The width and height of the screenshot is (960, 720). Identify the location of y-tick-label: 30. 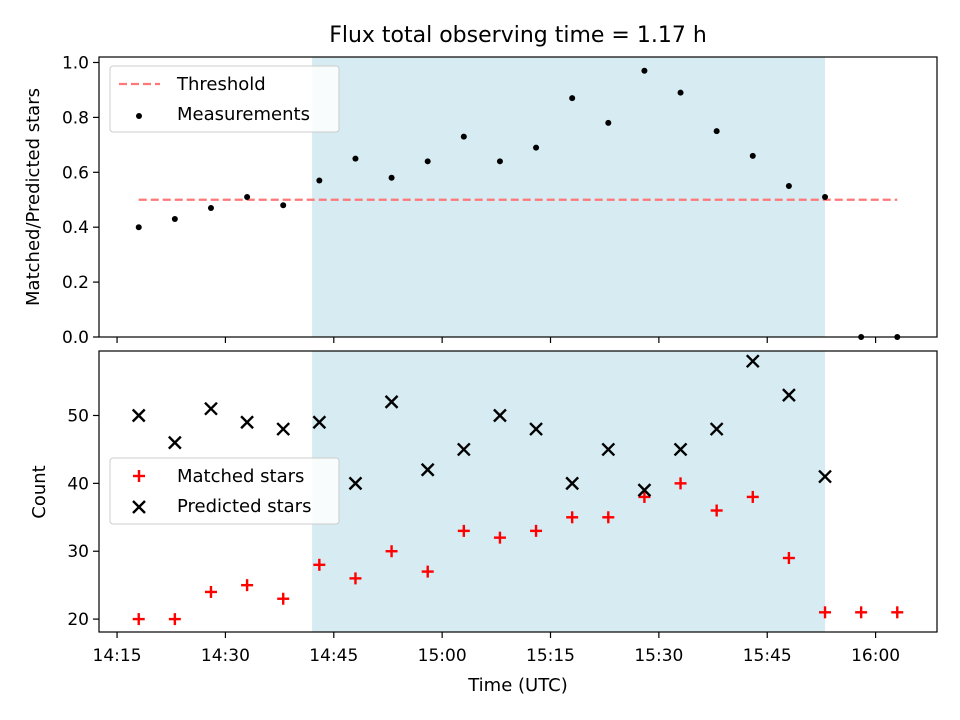
(78, 552).